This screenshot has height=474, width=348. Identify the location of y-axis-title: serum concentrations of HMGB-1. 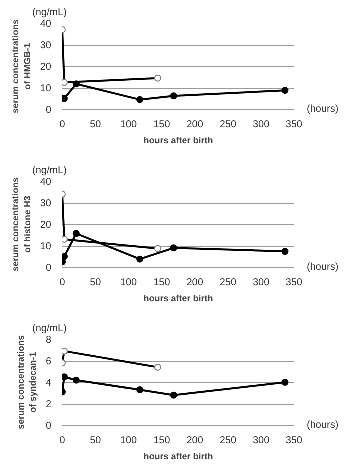
(21, 66).